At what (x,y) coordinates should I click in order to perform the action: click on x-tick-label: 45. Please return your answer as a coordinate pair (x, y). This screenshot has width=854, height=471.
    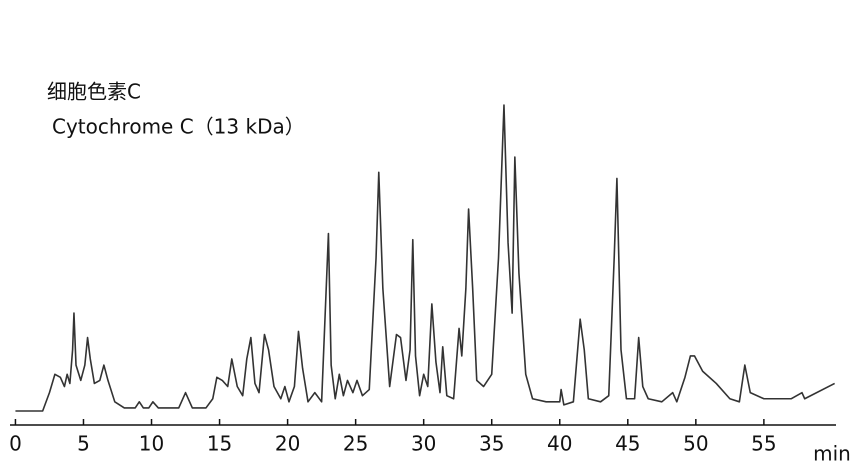
    Looking at the image, I should click on (627, 444).